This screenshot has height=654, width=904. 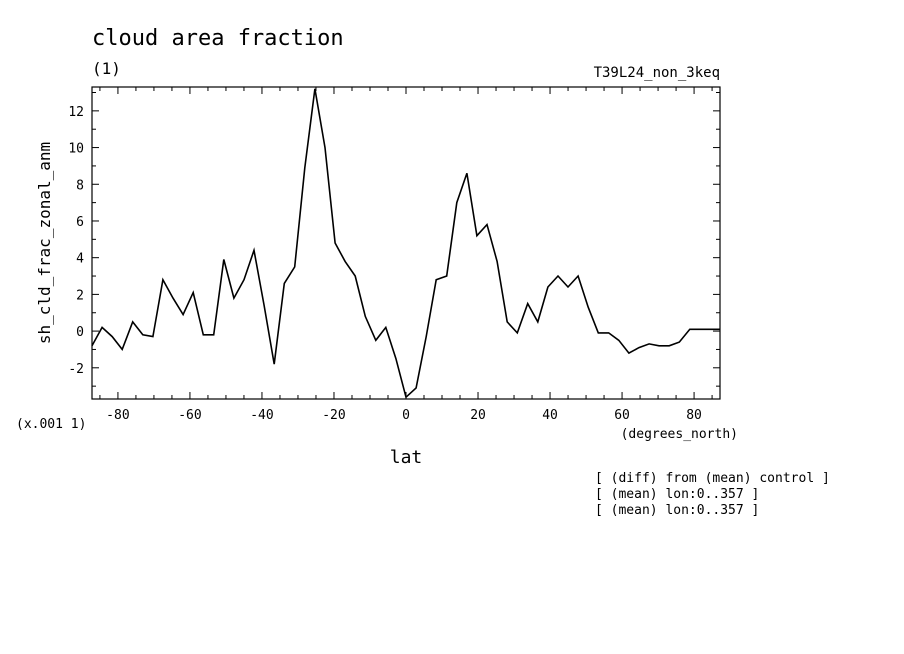 What do you see at coordinates (76, 369) in the screenshot?
I see `y-tick-label: -2` at bounding box center [76, 369].